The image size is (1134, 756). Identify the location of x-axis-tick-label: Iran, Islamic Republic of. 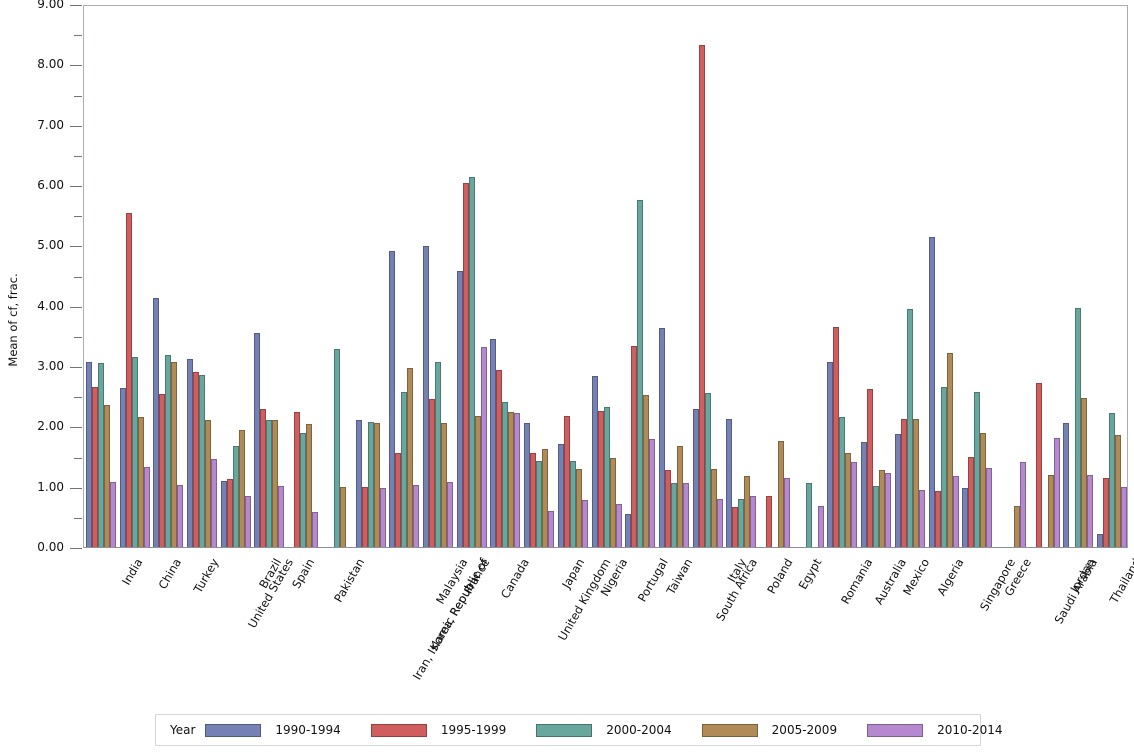
(450, 619).